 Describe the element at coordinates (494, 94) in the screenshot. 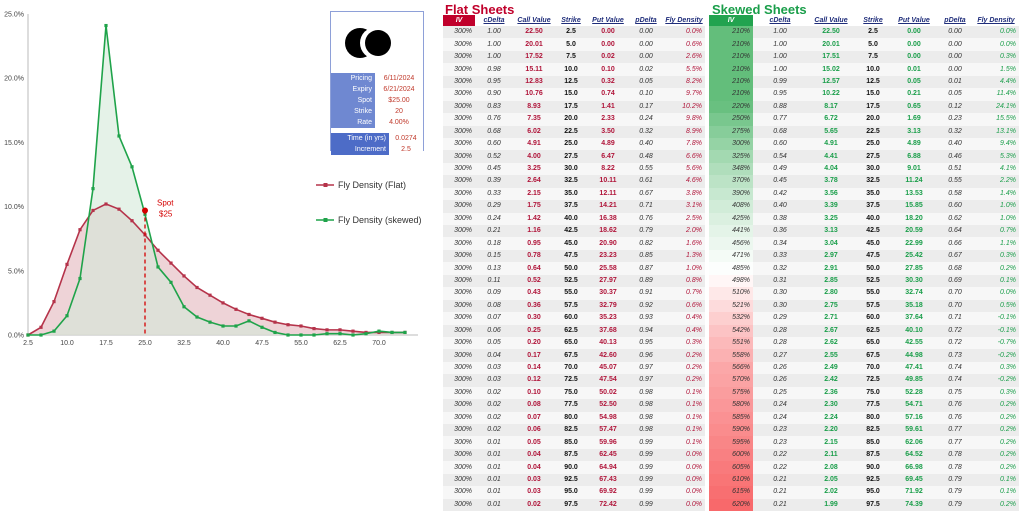

I see `cell-cdelta: 0.90` at that location.